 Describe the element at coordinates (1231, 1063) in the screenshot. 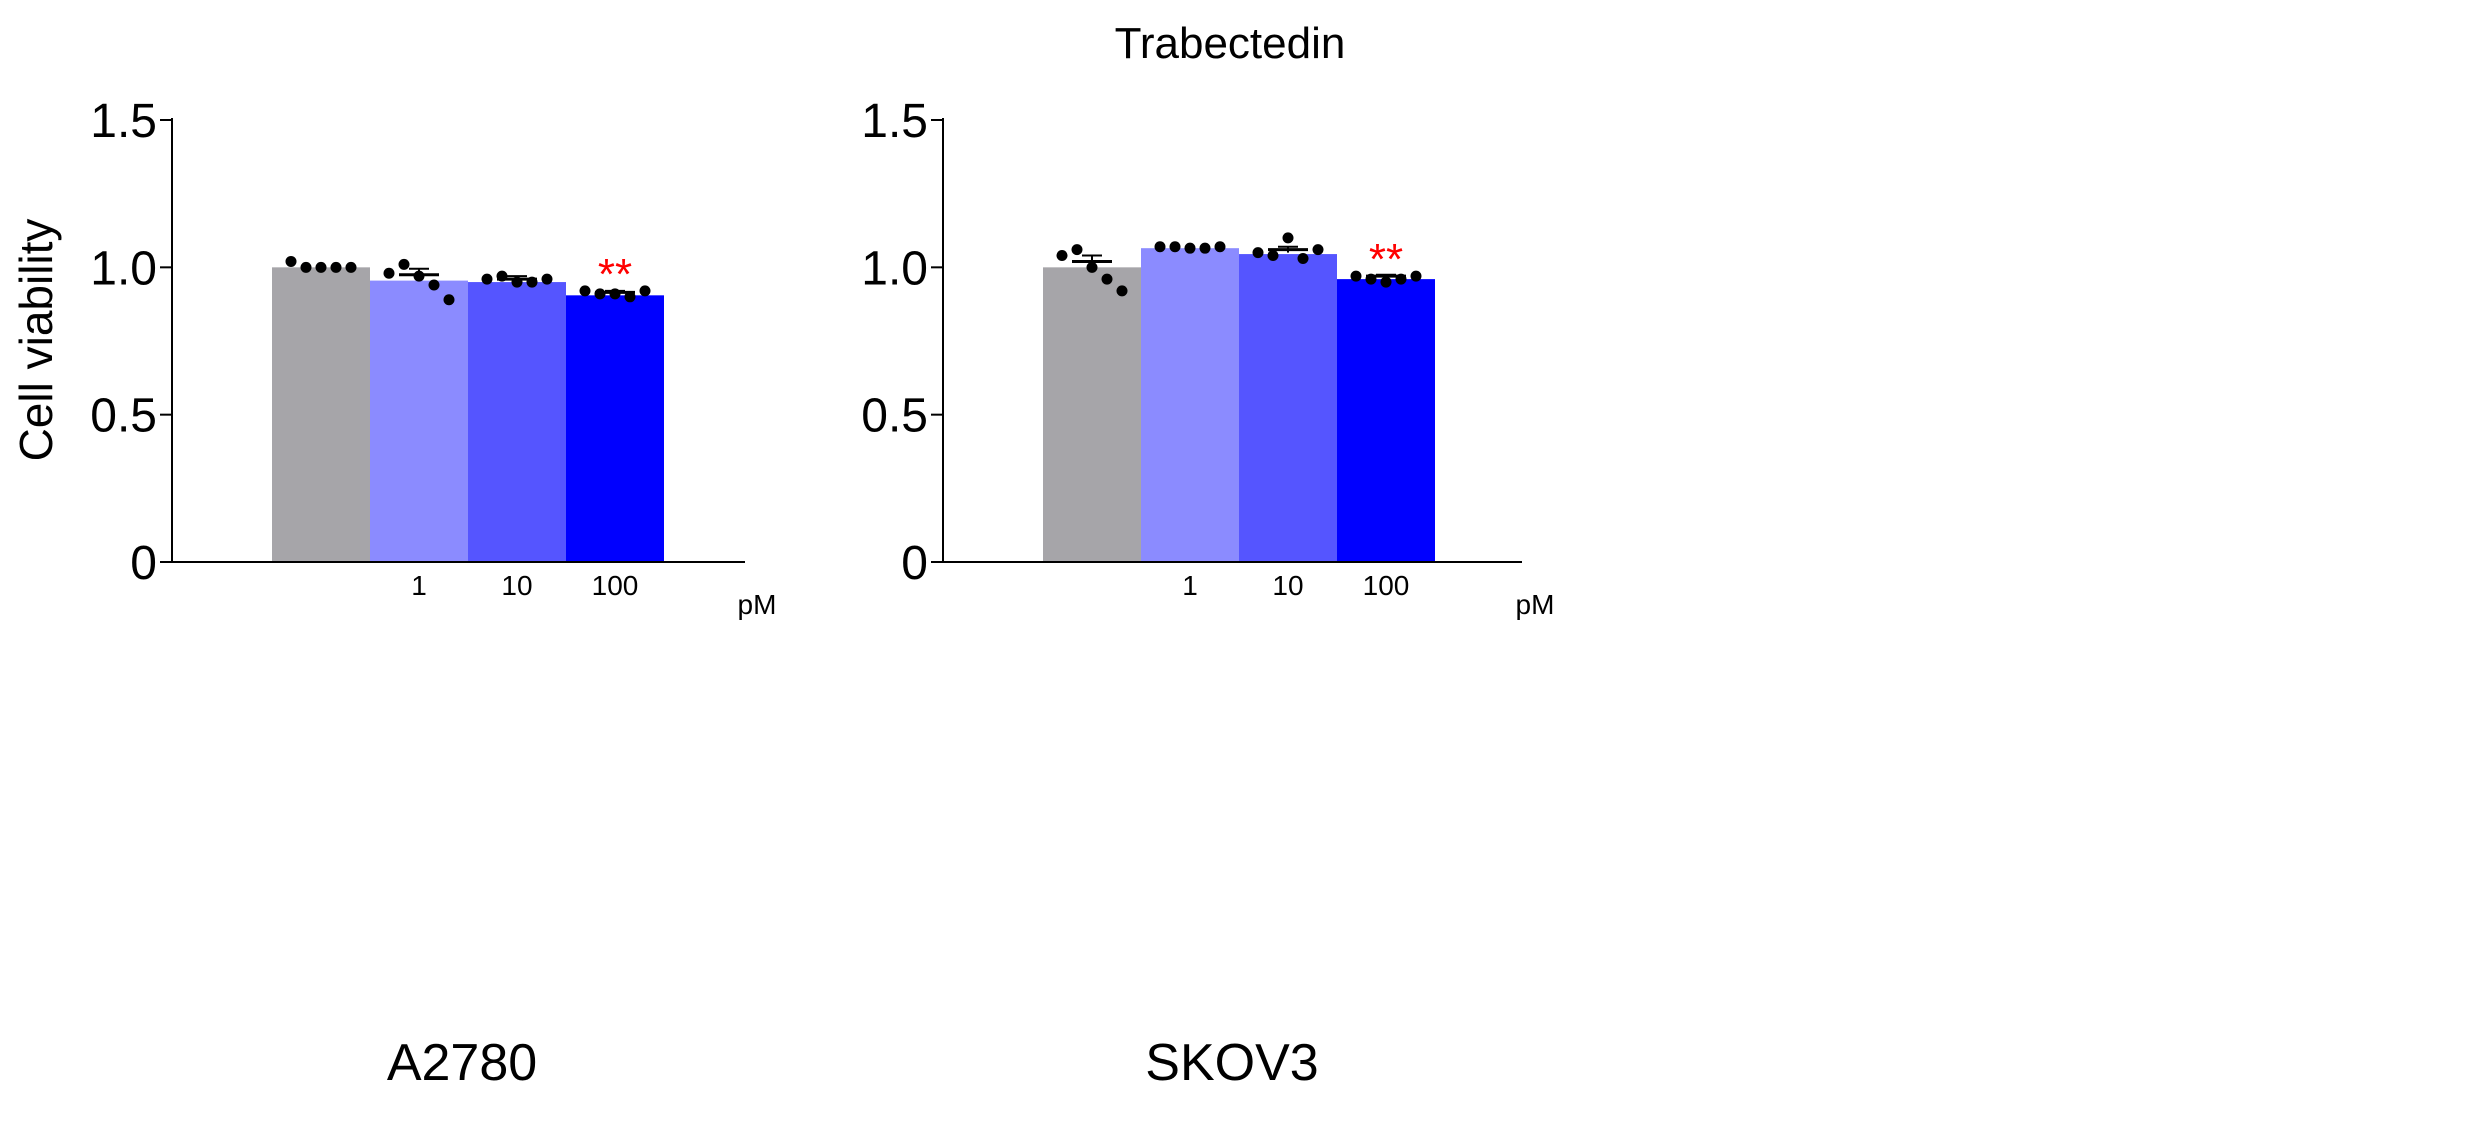

I see `panel-label-skov3: SKOV3` at that location.